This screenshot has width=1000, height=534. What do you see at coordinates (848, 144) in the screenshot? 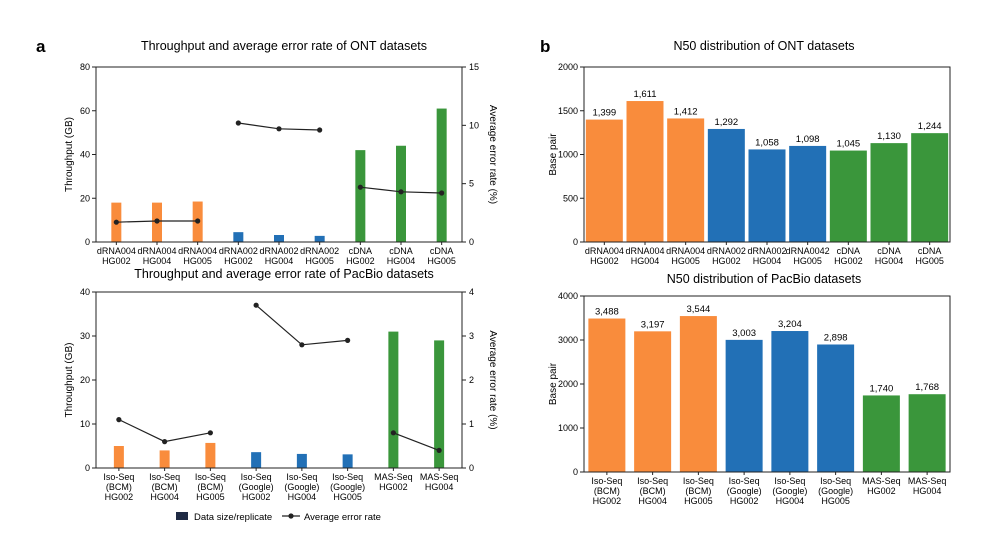
I see `bar-value-label: 1,045` at bounding box center [848, 144].